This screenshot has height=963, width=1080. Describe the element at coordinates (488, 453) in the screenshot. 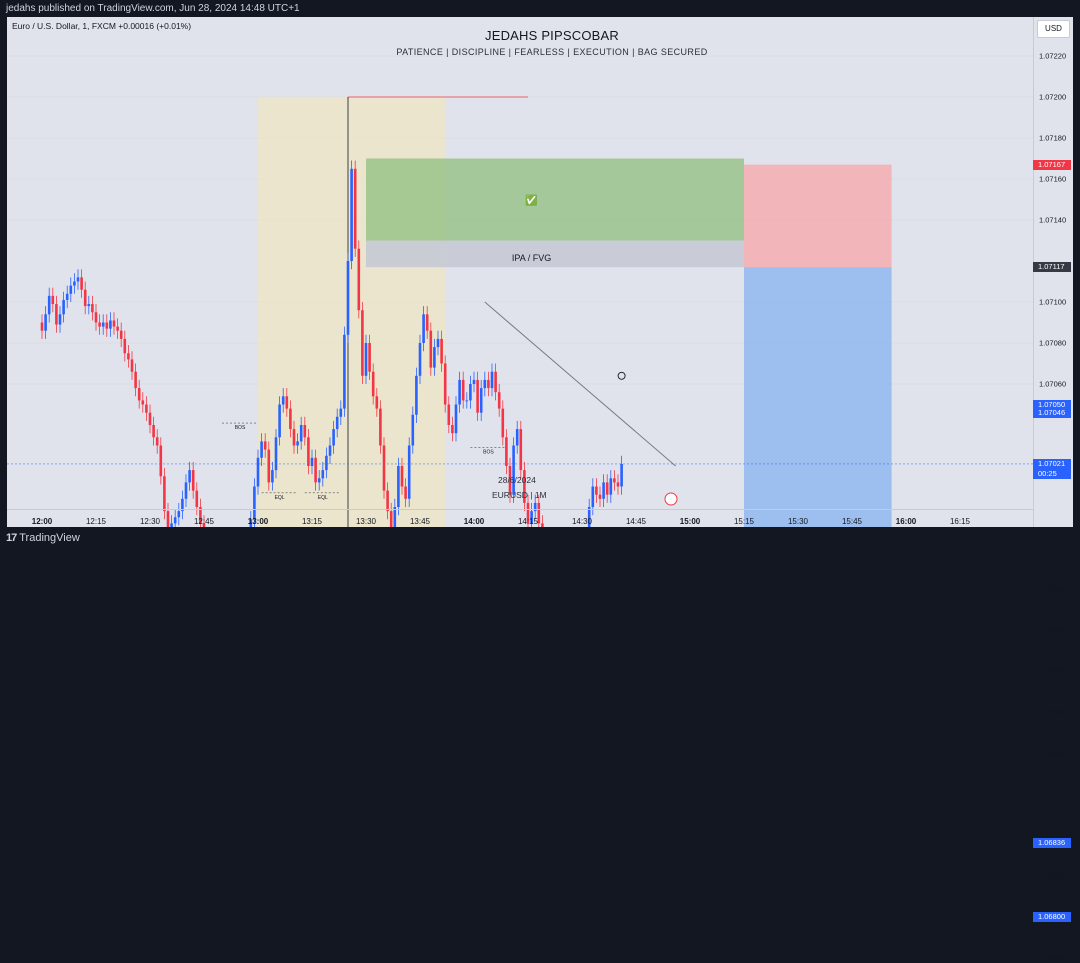

I see `bos-label: BOS` at that location.